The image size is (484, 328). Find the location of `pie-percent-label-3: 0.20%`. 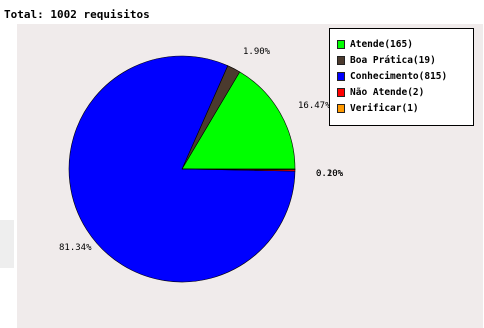

pie-percent-label-3: 0.20% is located at coordinates (330, 174).